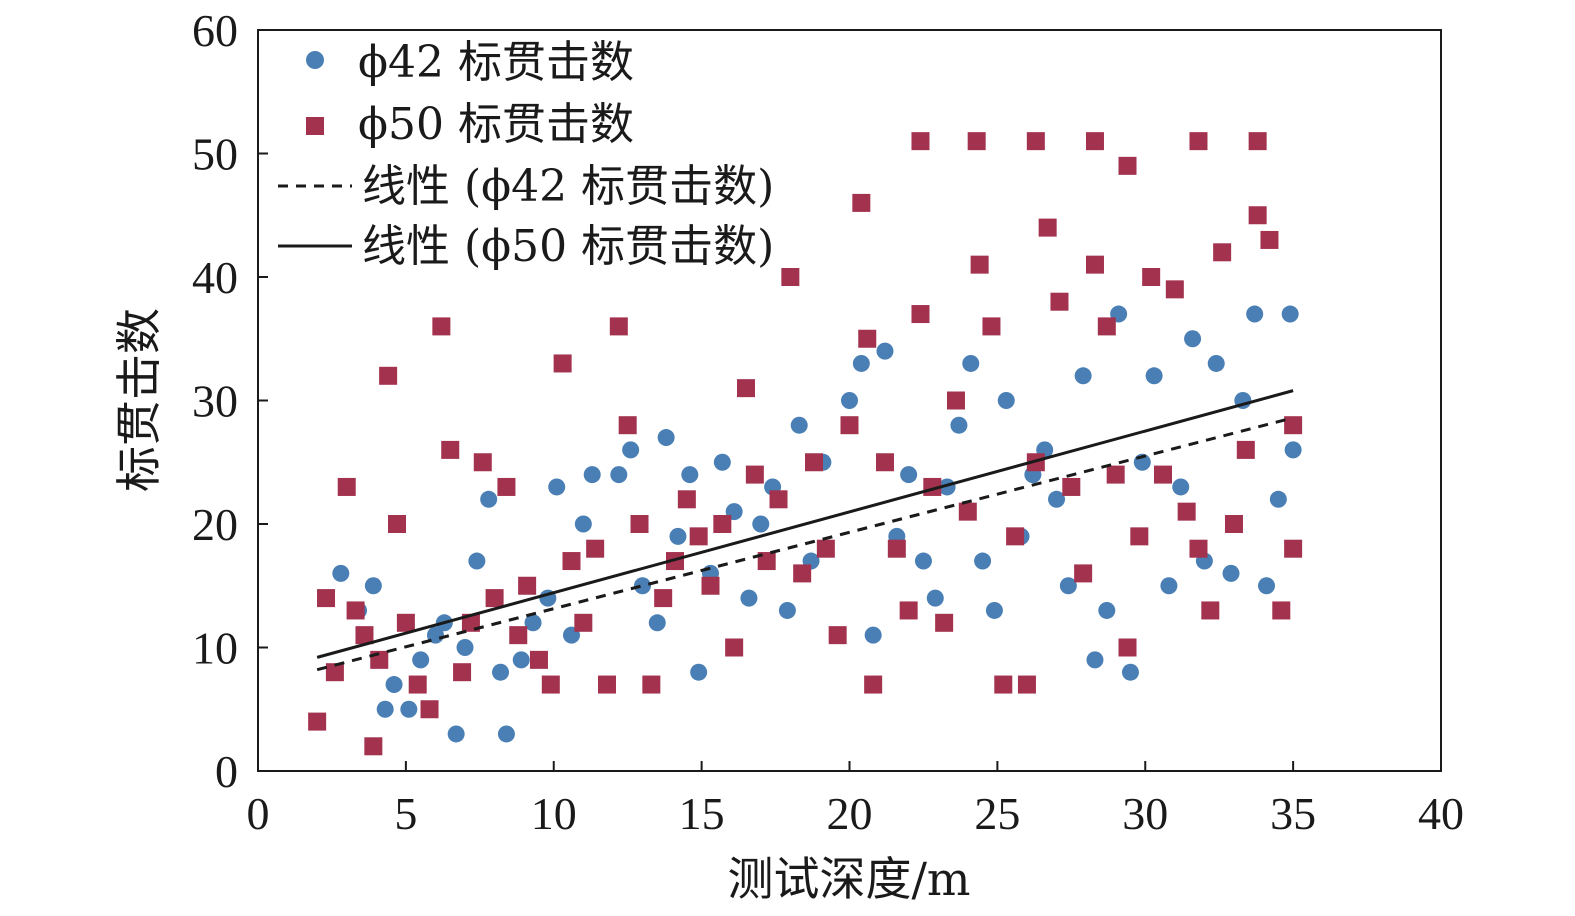 The height and width of the screenshot is (916, 1575). What do you see at coordinates (848, 879) in the screenshot?
I see `x-axis-title: 测试深度/m` at bounding box center [848, 879].